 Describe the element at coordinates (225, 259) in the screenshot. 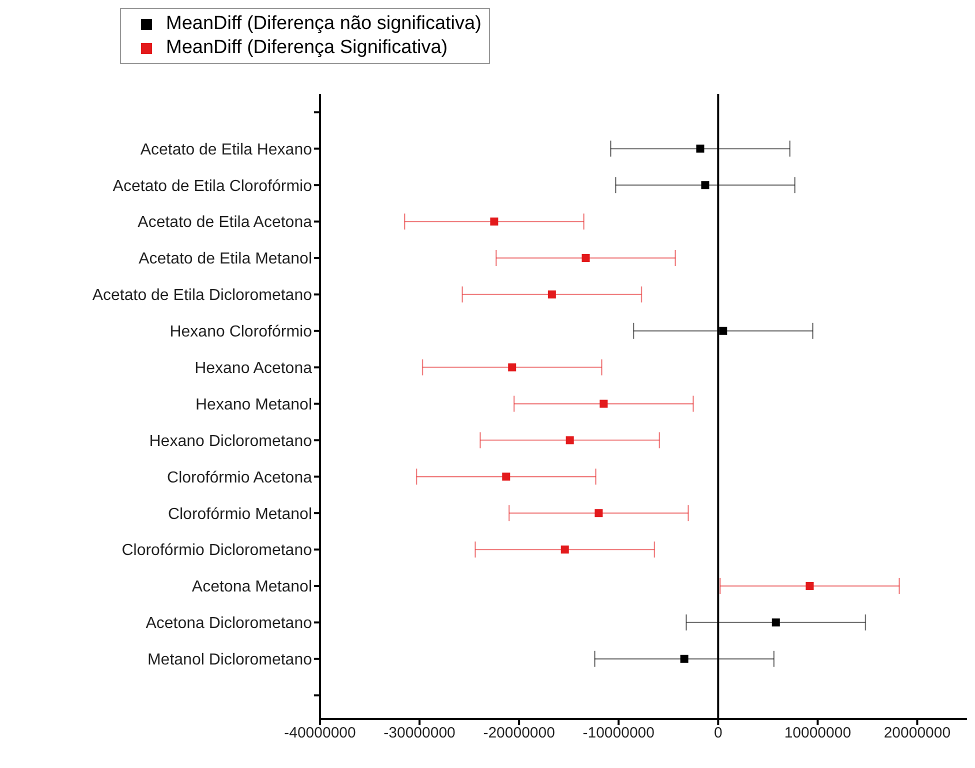

I see `y-tick-label: Acetato de Etila Metanol` at that location.